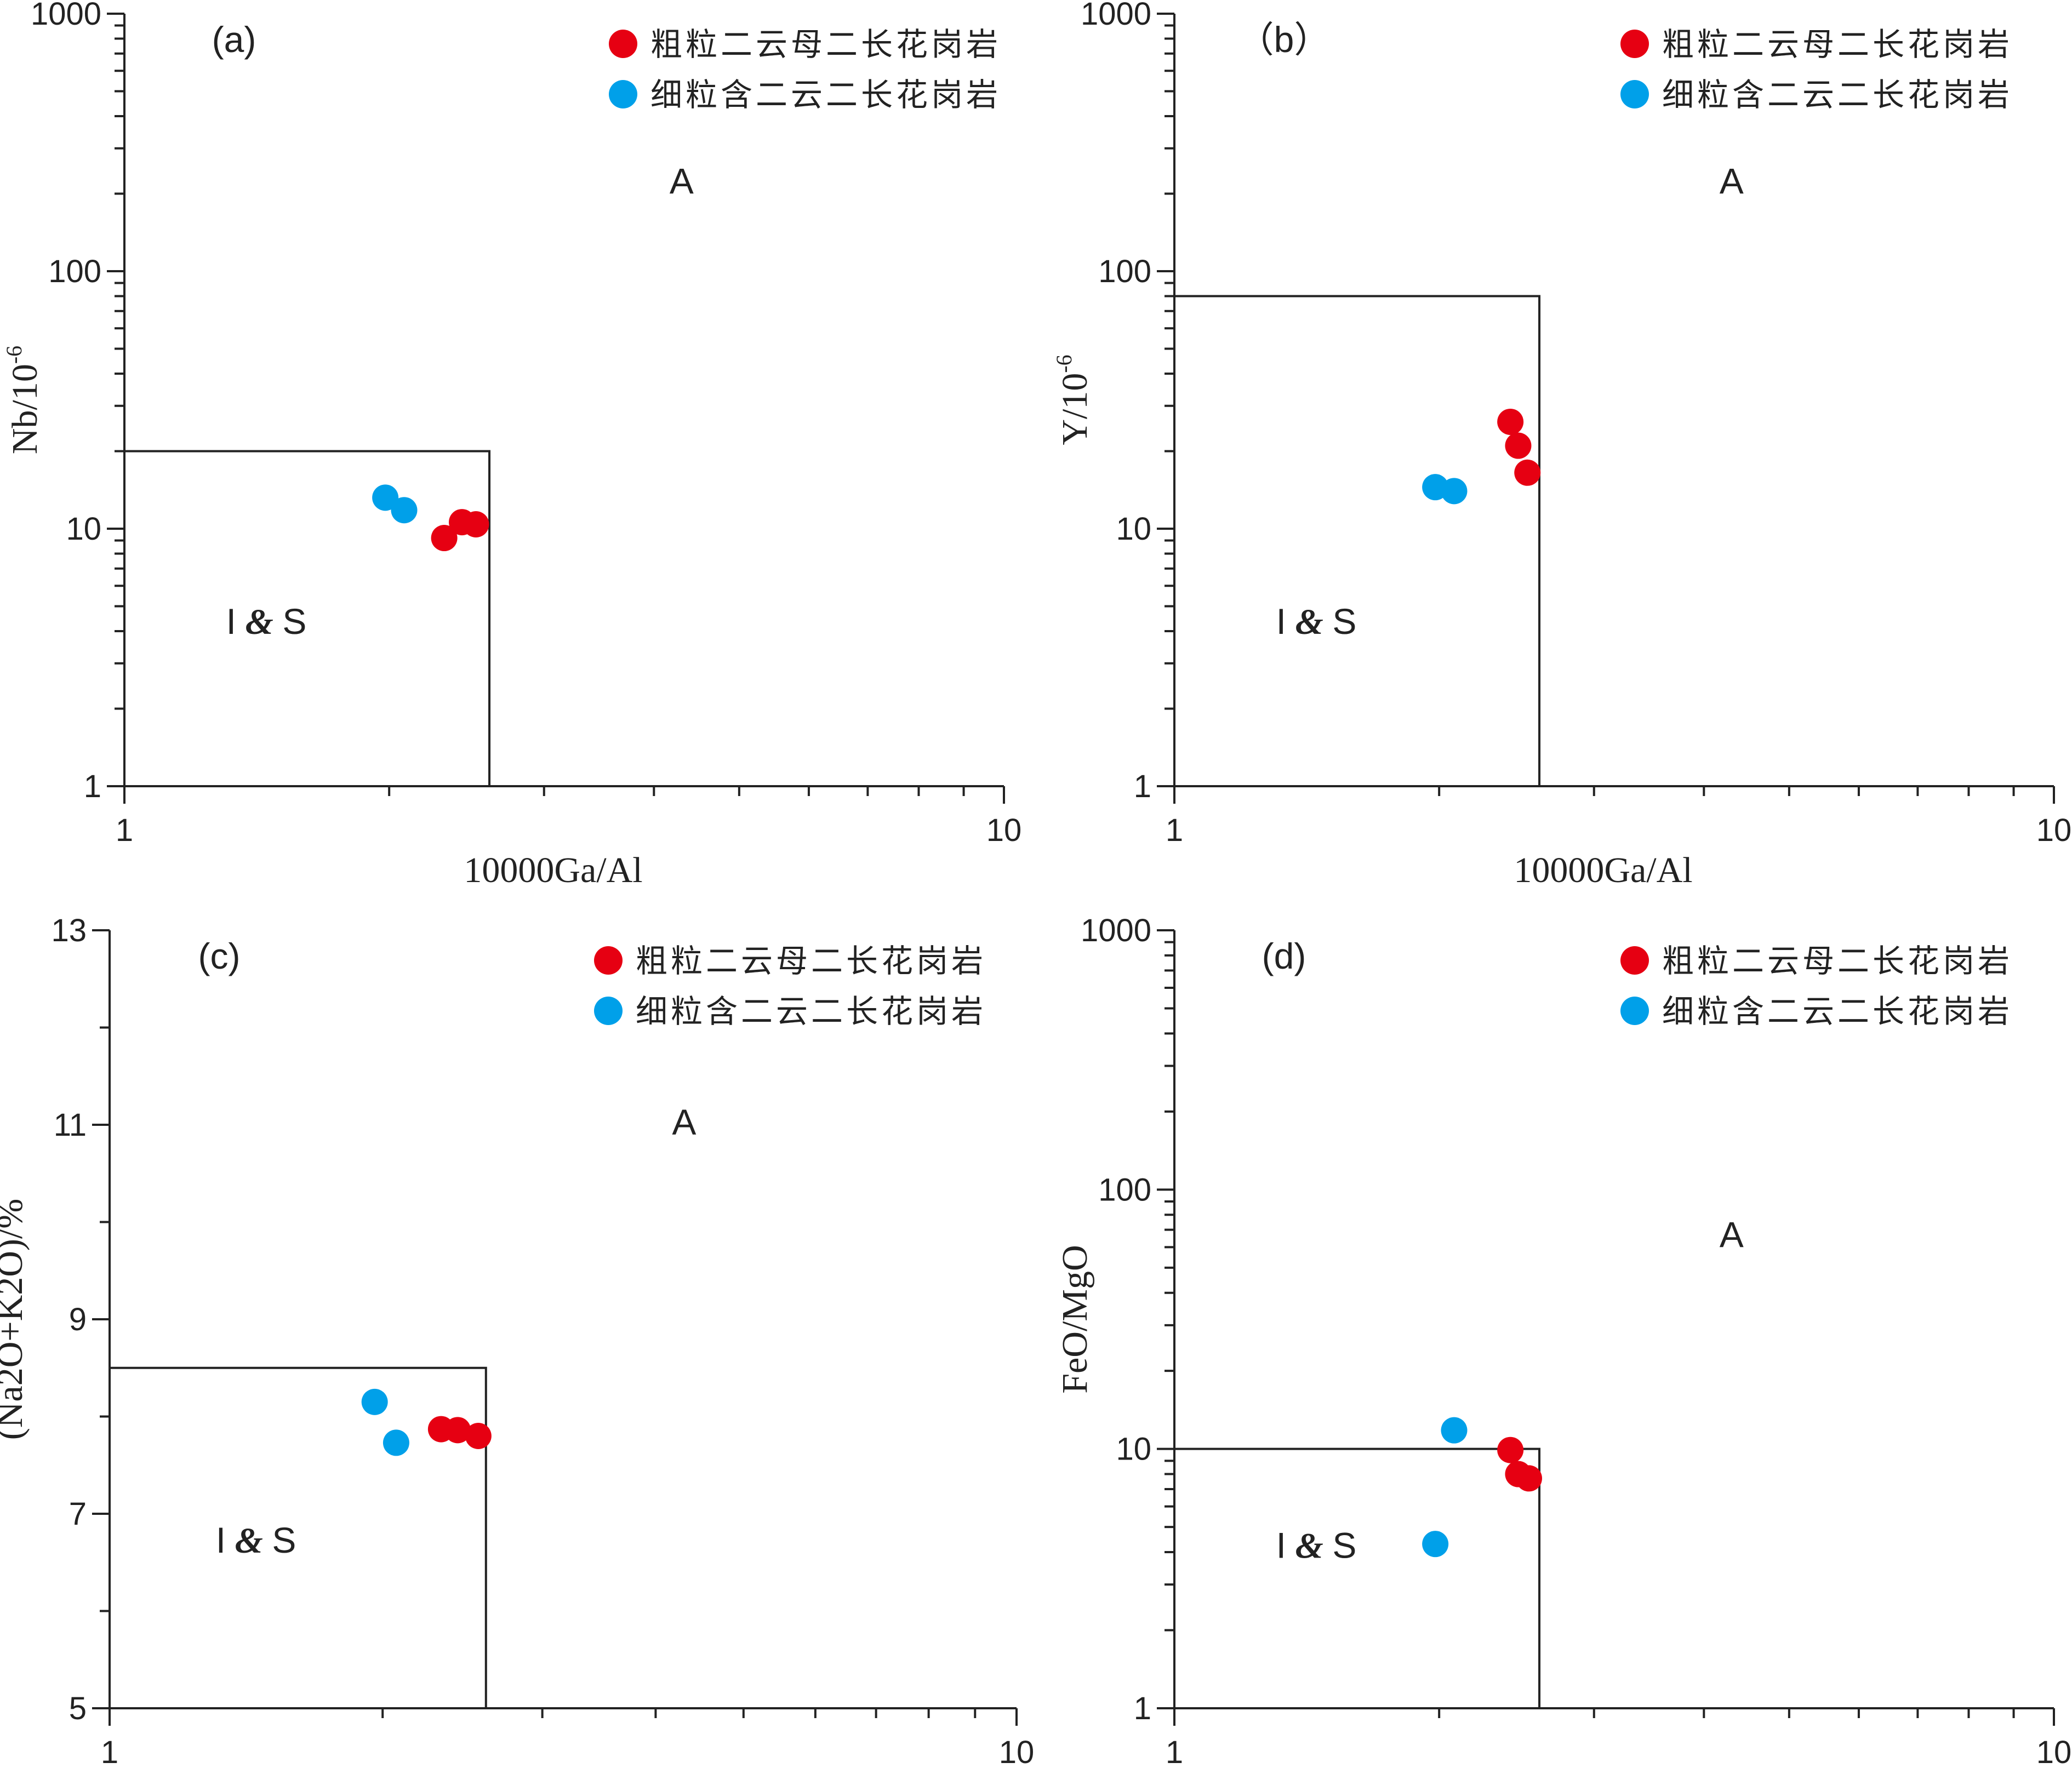  What do you see at coordinates (1732, 1234) in the screenshot?
I see `panel-d-region-a-label: A` at bounding box center [1732, 1234].